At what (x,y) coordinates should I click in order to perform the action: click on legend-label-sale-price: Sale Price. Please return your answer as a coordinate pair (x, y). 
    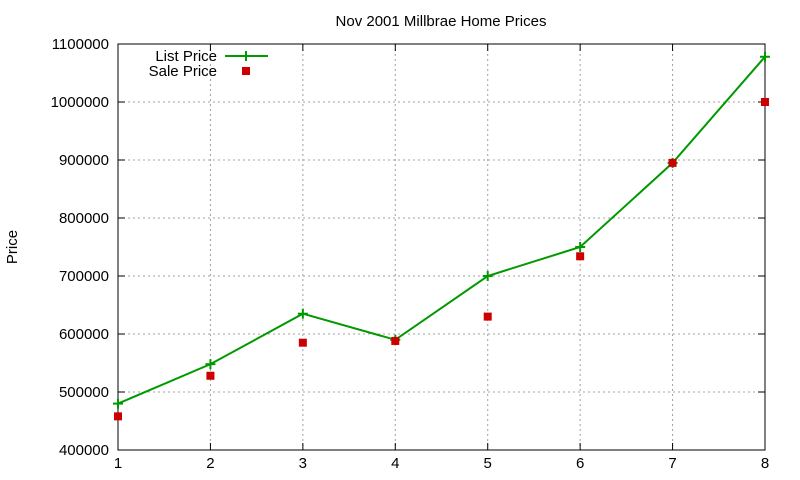
    Looking at the image, I should click on (183, 71).